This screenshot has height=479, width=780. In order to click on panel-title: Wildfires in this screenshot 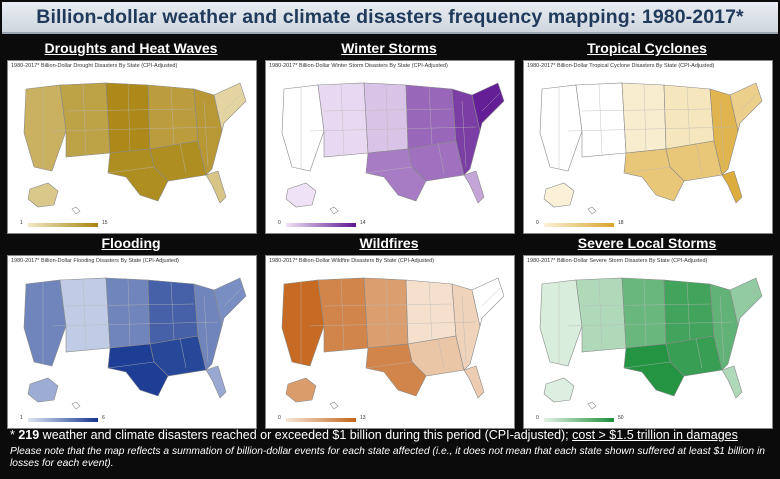, I will do `click(389, 243)`.